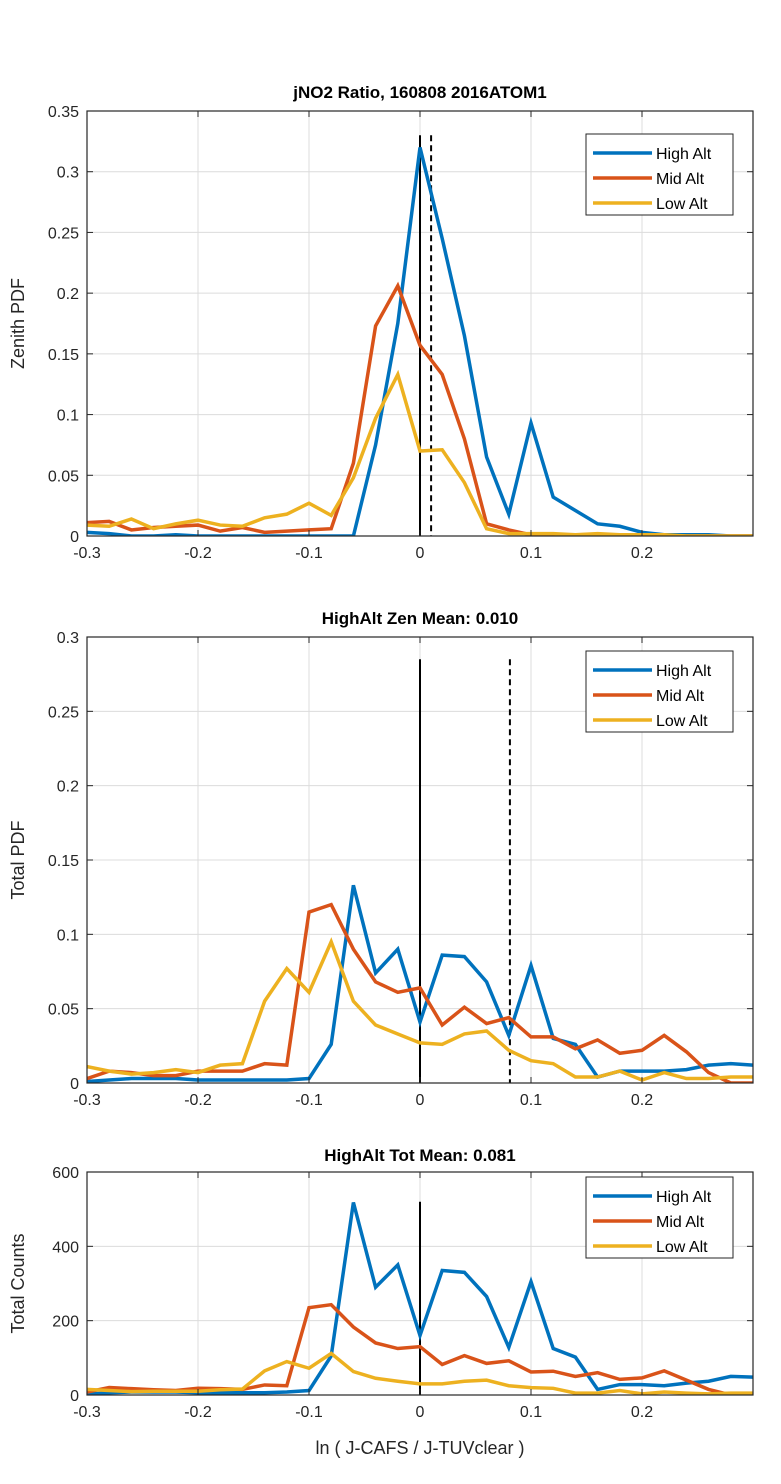 This screenshot has width=781, height=1484. I want to click on x-axis-label: ln ( J-CAFS / J-TUVclear ), so click(419, 1448).